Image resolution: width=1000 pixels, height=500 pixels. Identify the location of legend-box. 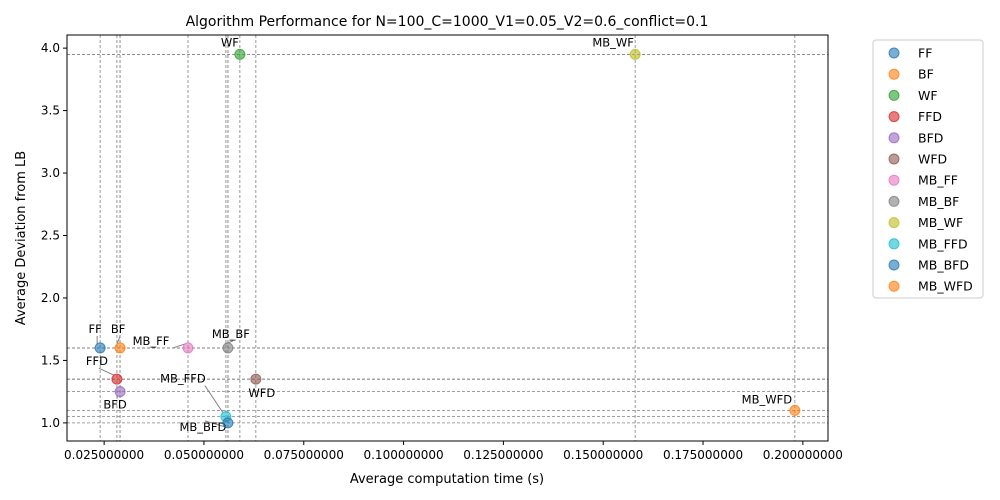
(928, 169).